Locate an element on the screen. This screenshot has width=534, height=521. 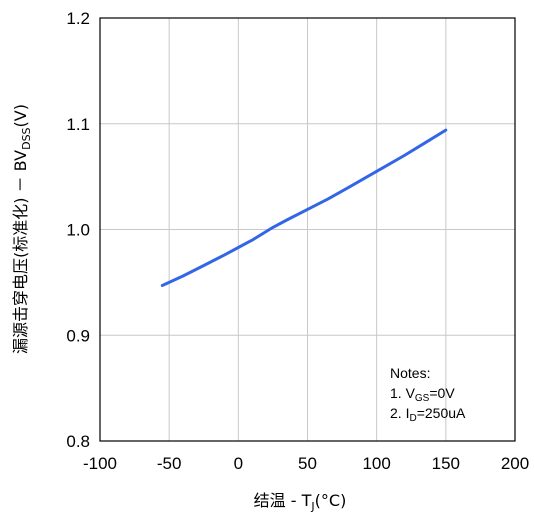
x-tick-label: 50 is located at coordinates (307, 463).